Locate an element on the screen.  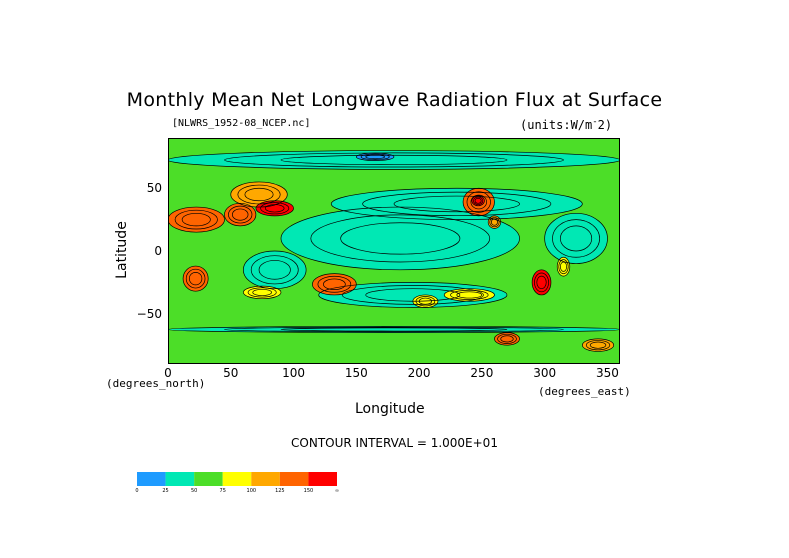
x-tick-label: 50 is located at coordinates (231, 373).